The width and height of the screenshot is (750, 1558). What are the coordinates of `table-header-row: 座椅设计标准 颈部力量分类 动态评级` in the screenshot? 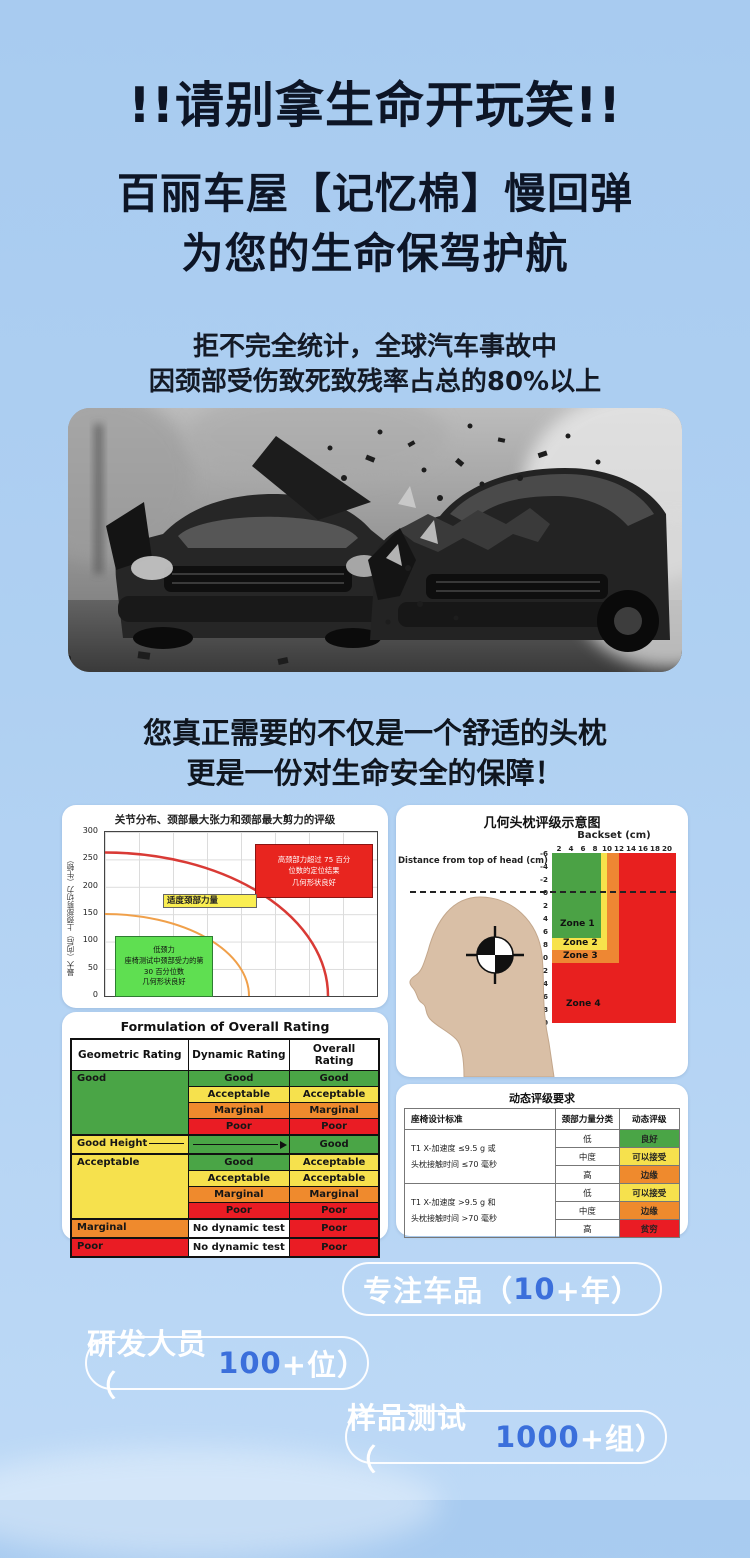 It's located at (541, 1119).